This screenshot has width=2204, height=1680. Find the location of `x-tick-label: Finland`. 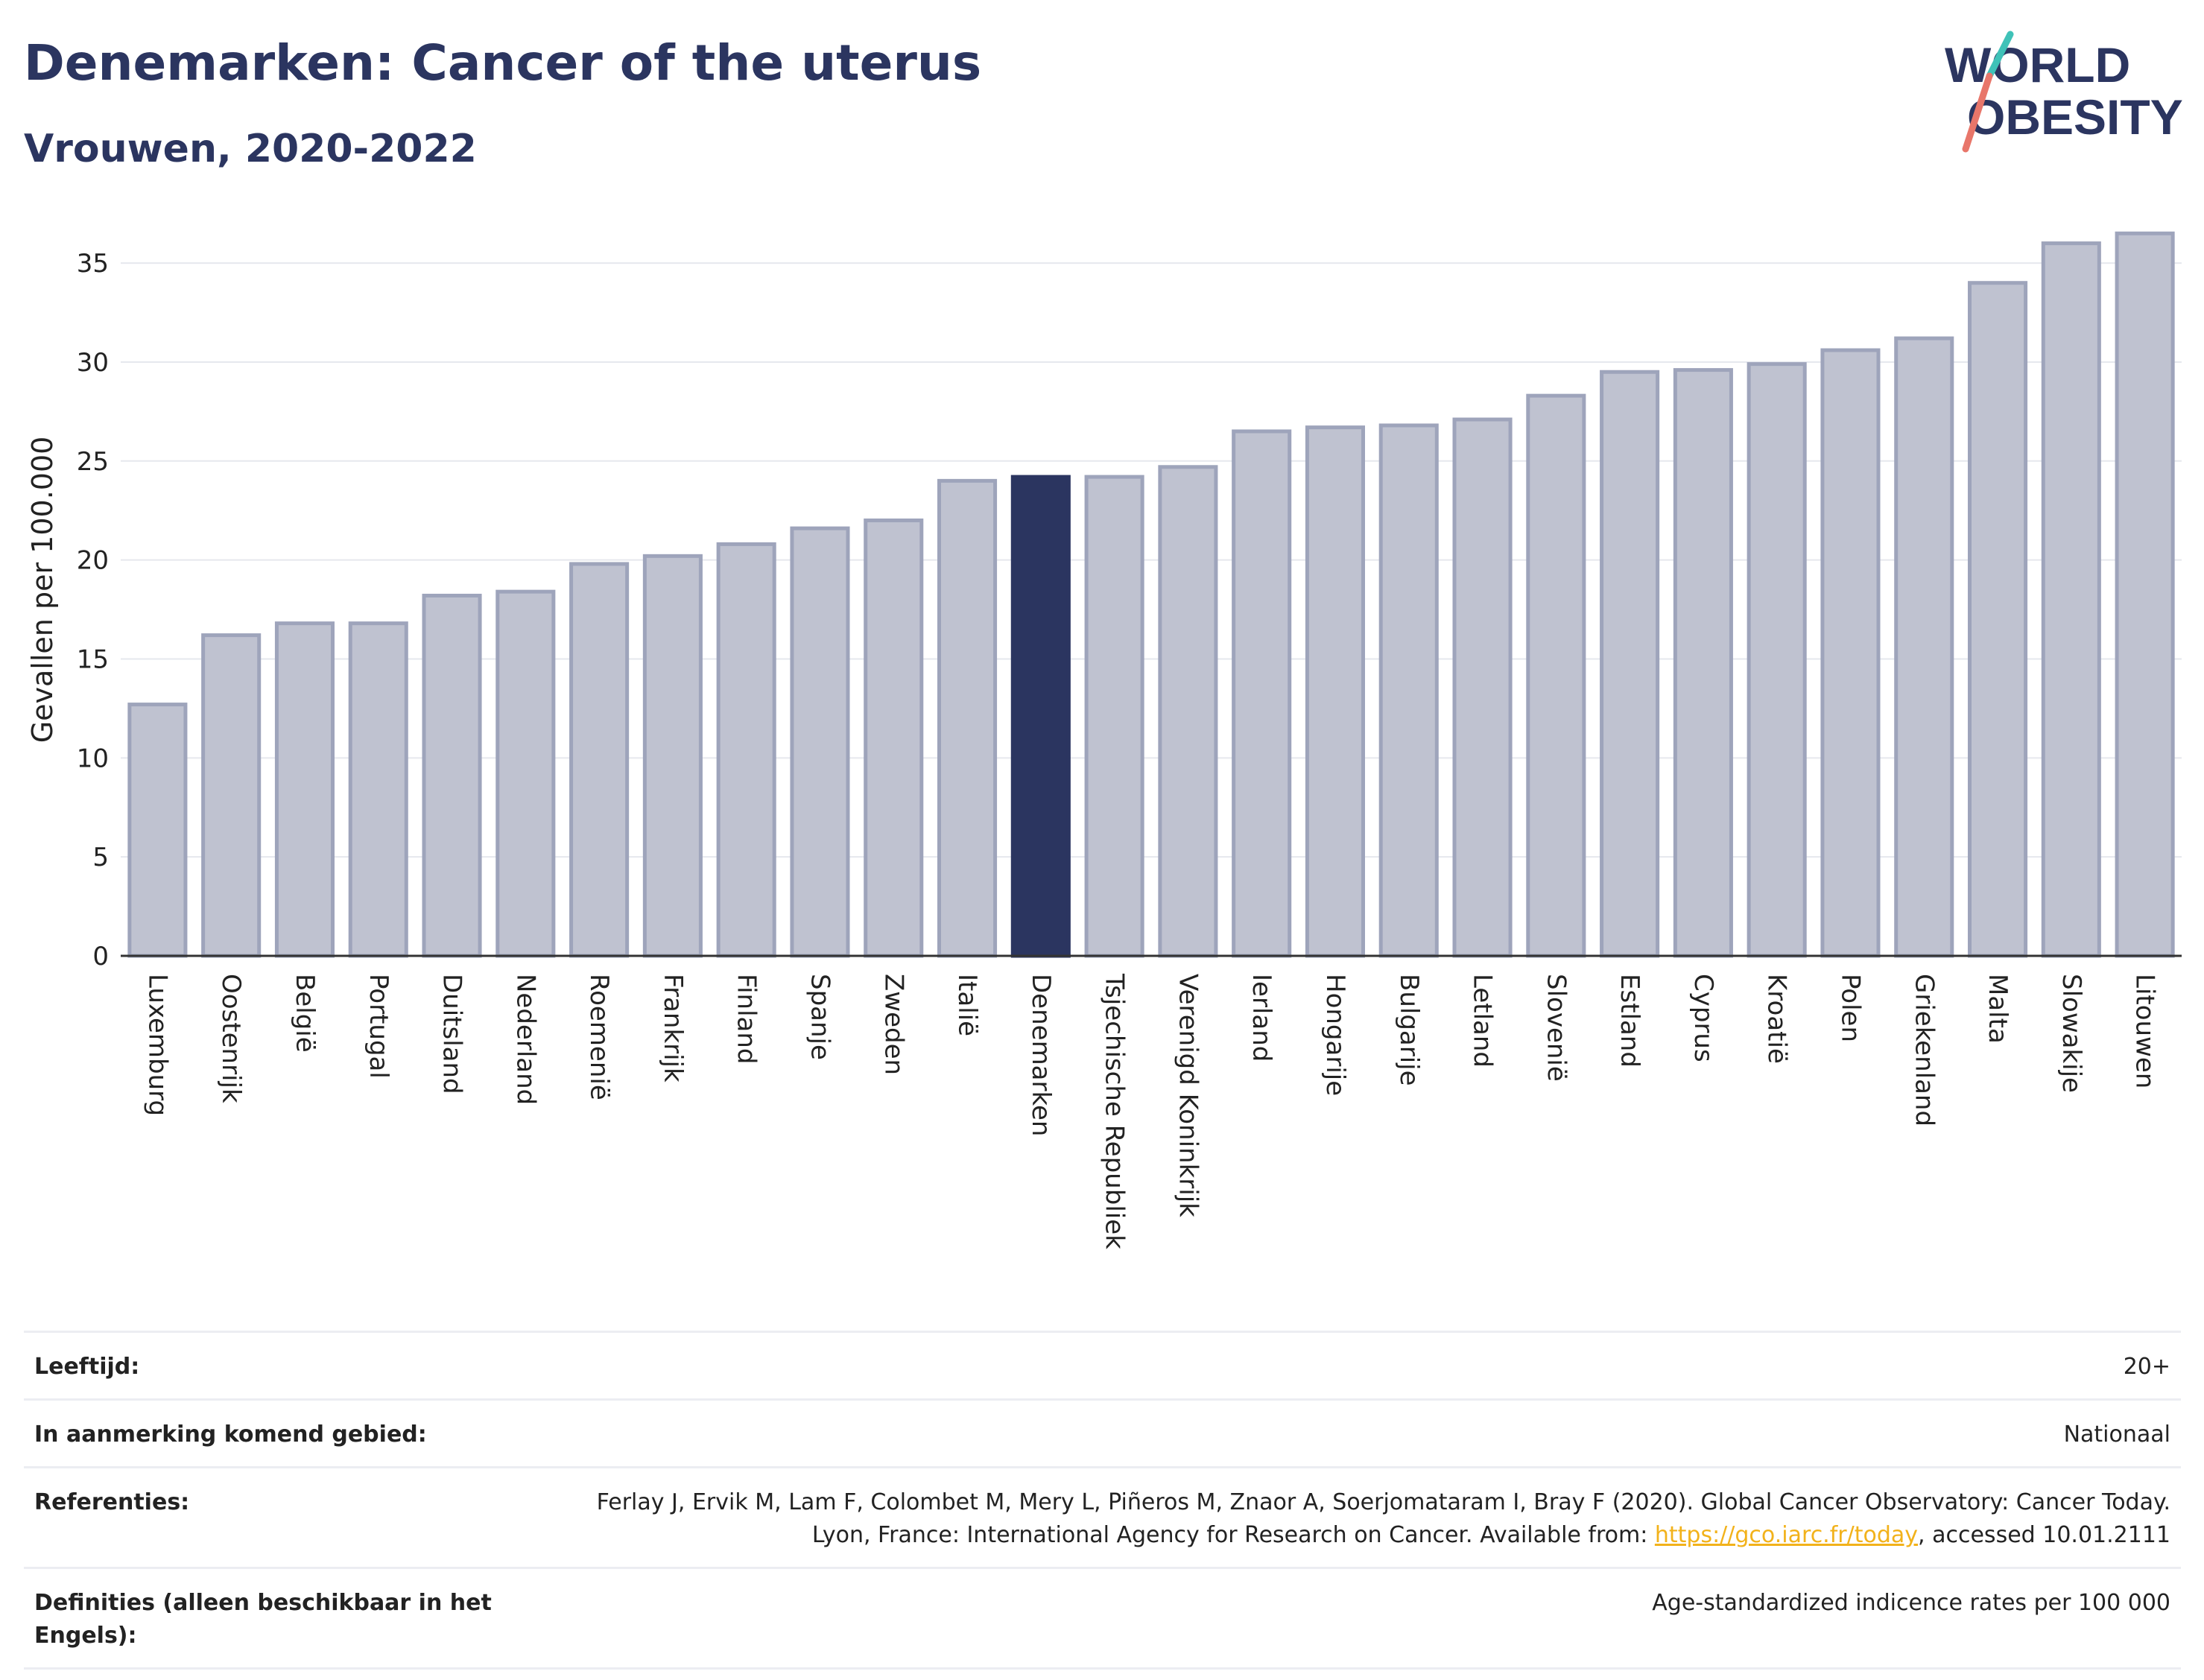

x-tick-label: Finland is located at coordinates (746, 1019).